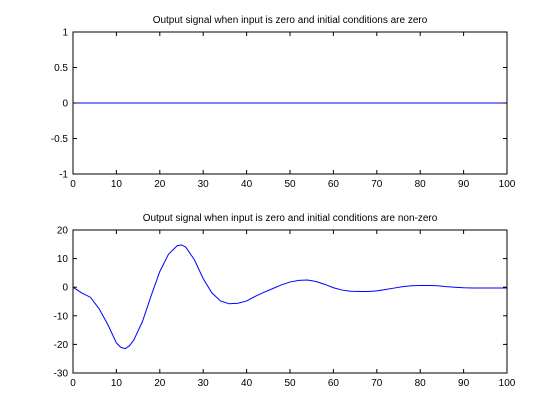 This screenshot has height=420, width=560. What do you see at coordinates (63, 231) in the screenshot?
I see `y-tick-label: 20` at bounding box center [63, 231].